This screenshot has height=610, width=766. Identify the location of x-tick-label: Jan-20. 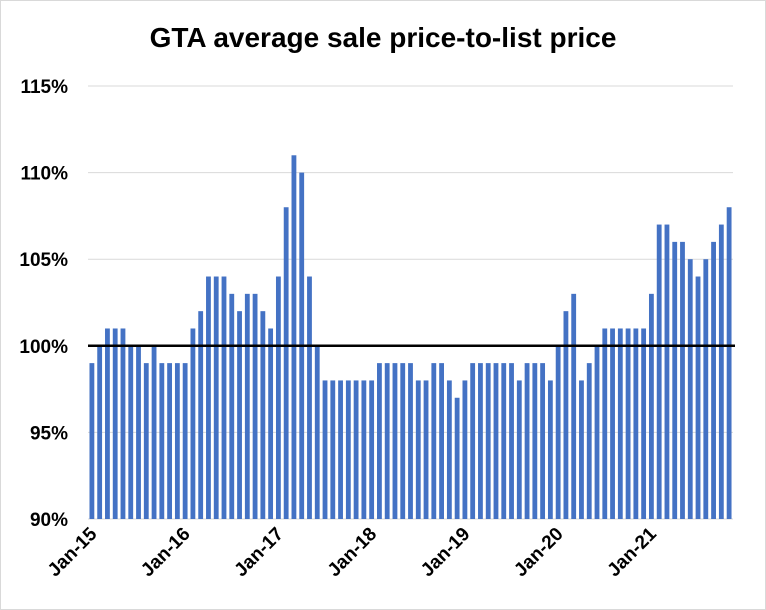
(538, 552).